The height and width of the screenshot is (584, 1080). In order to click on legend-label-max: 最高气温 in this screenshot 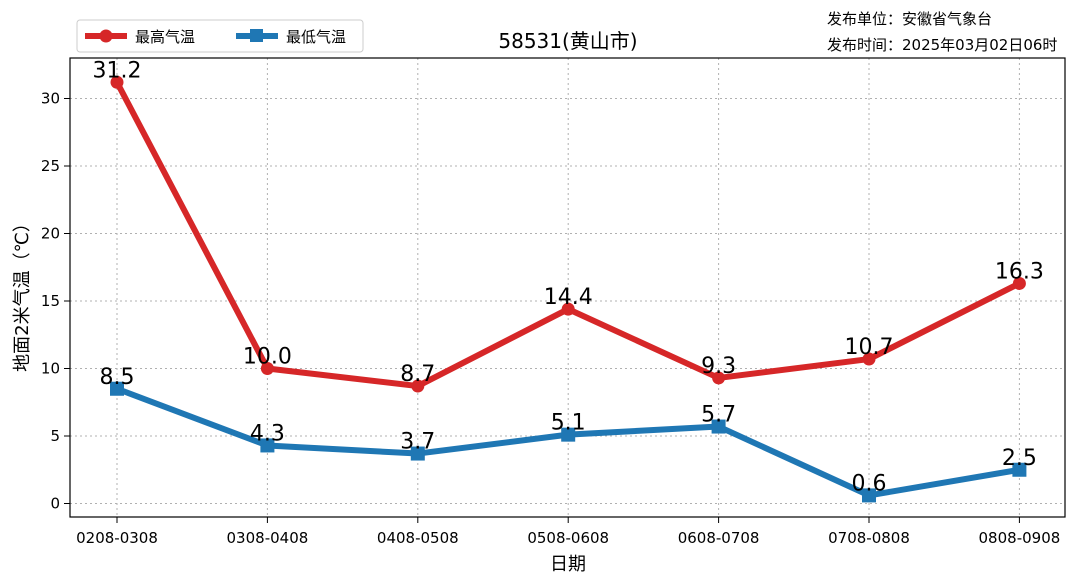, I will do `click(165, 37)`.